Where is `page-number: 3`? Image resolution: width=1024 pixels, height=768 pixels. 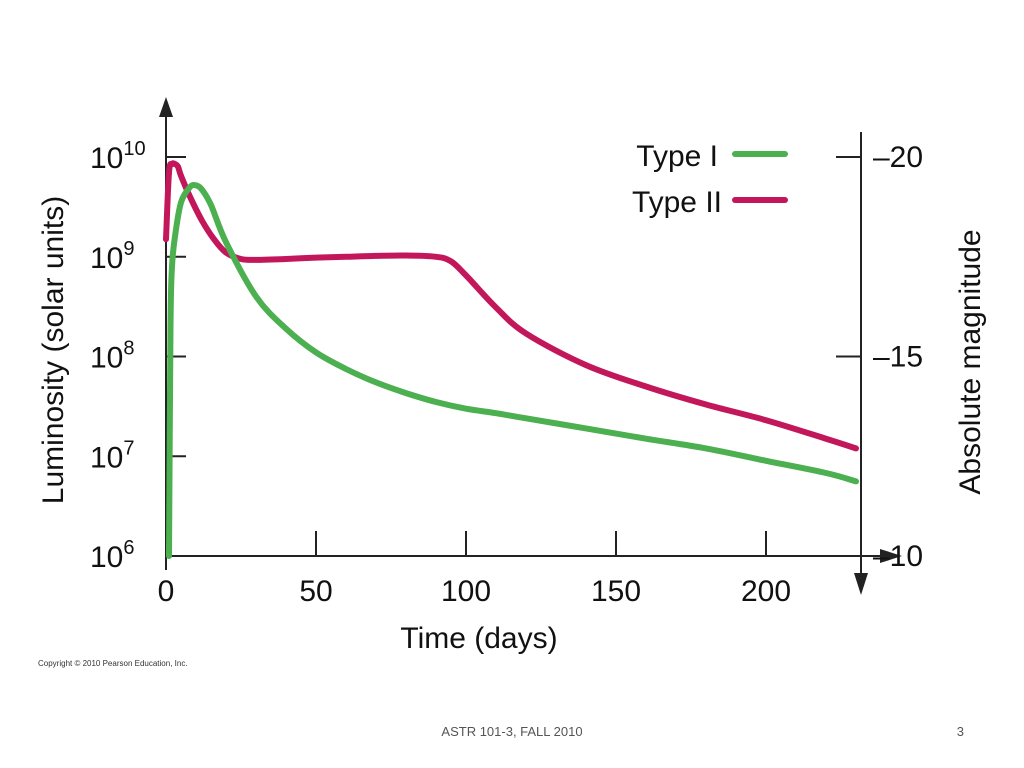
page-number: 3 is located at coordinates (960, 731).